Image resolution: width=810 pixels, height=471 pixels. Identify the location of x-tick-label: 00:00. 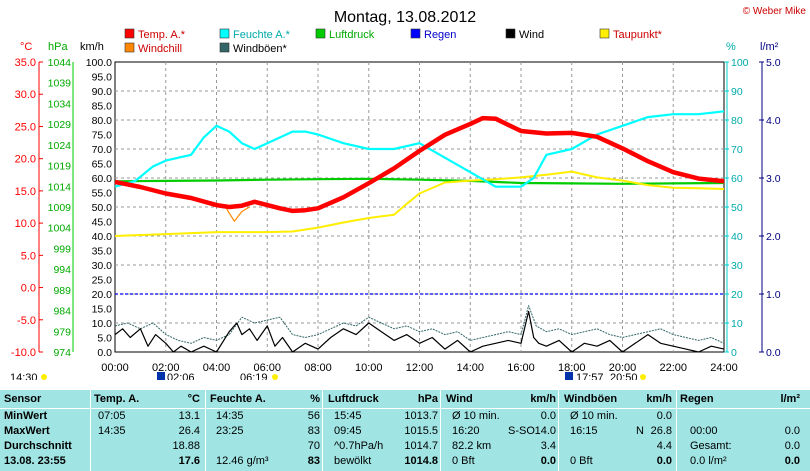
(115, 368).